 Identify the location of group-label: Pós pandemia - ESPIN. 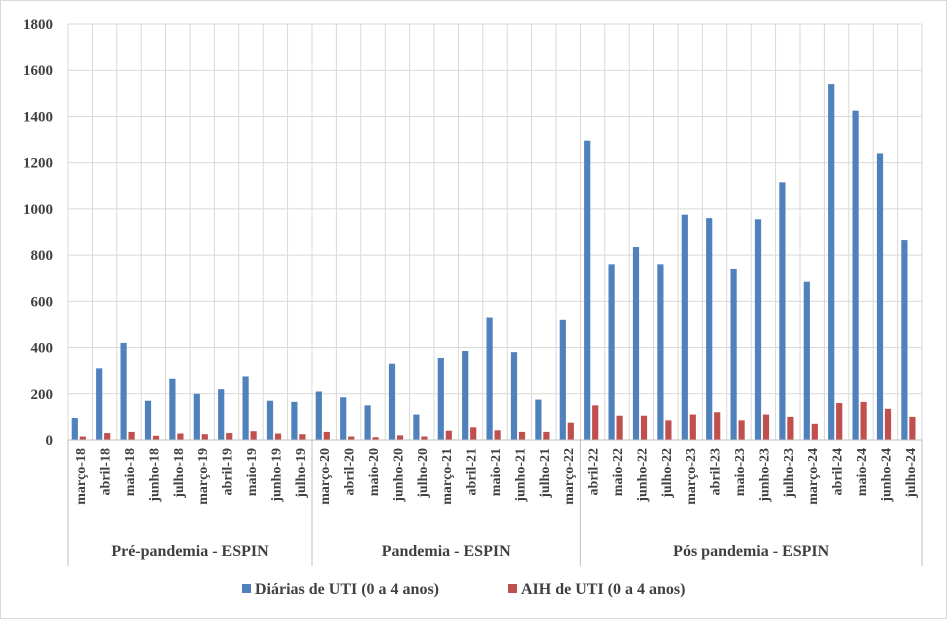
(751, 551).